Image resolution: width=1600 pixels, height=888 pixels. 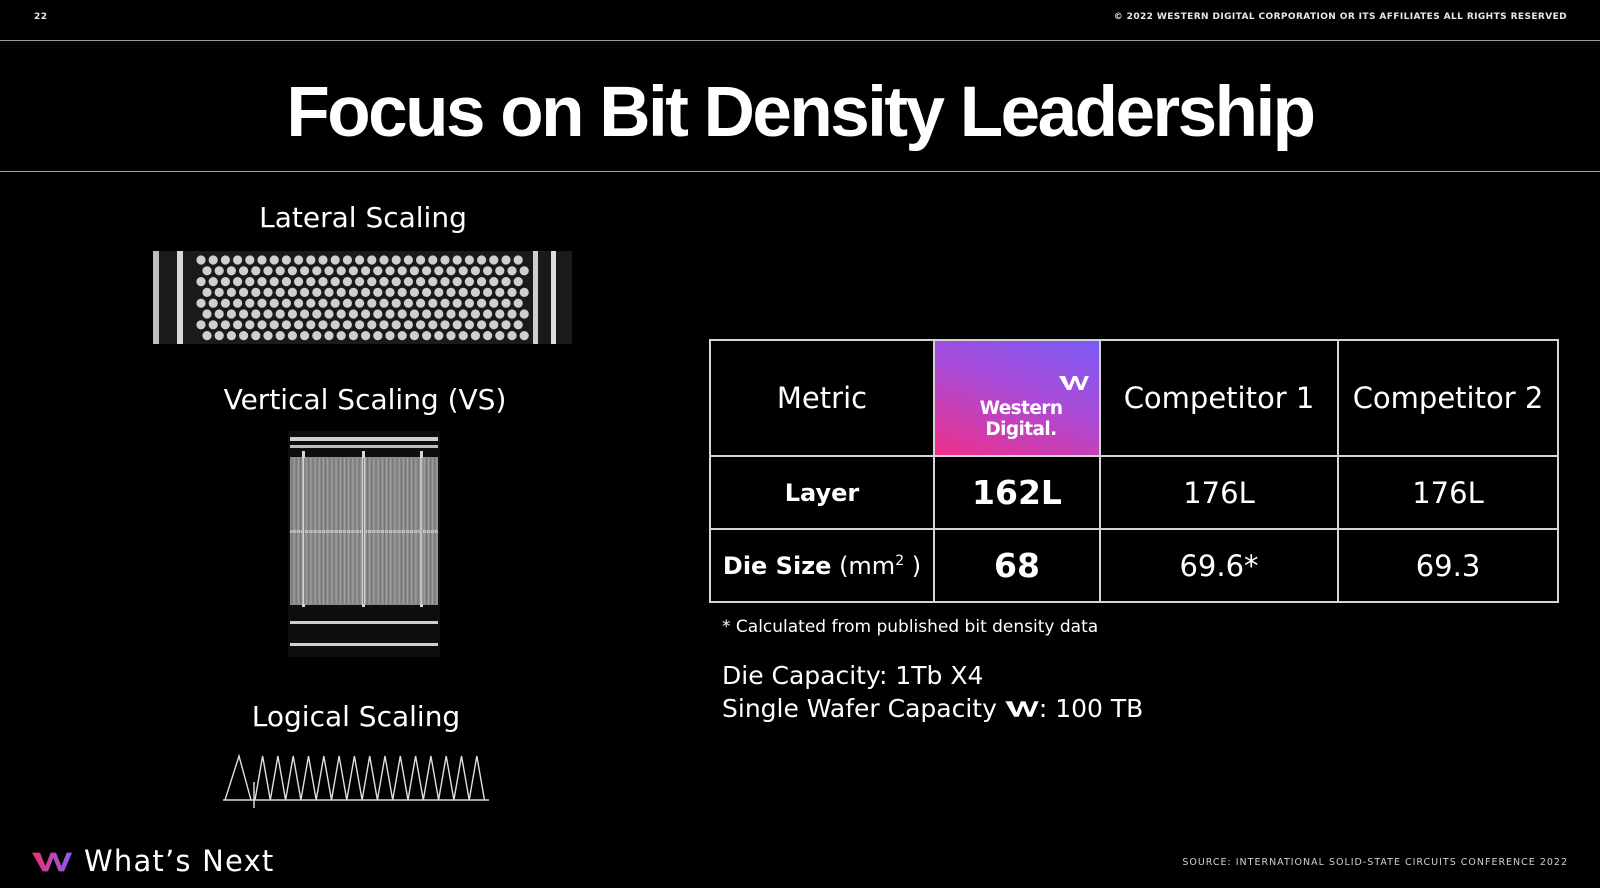 What do you see at coordinates (777, 565) in the screenshot?
I see `die-size-label-text: Die Size` at bounding box center [777, 565].